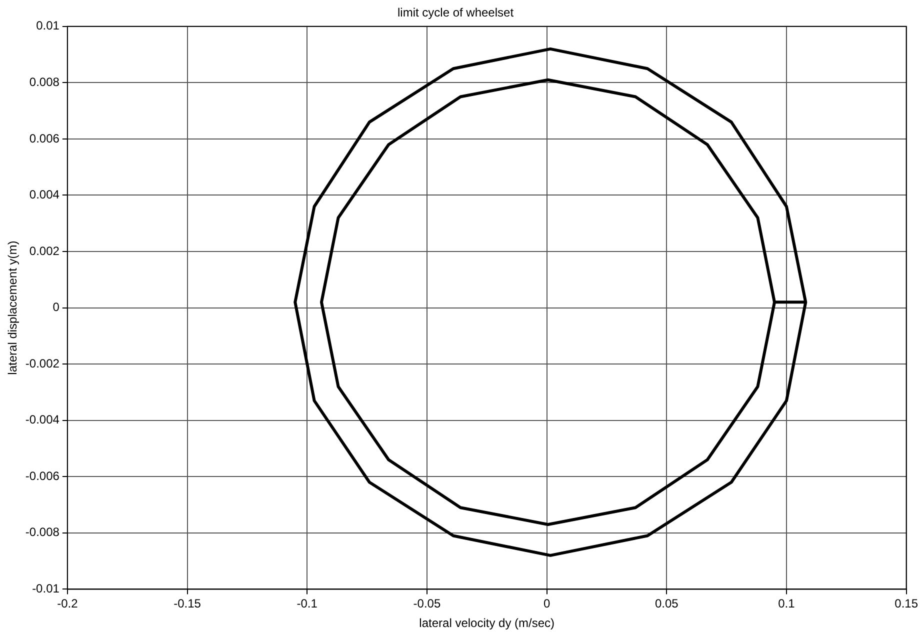  What do you see at coordinates (42, 475) in the screenshot?
I see `y-tick-label: -0.006` at bounding box center [42, 475].